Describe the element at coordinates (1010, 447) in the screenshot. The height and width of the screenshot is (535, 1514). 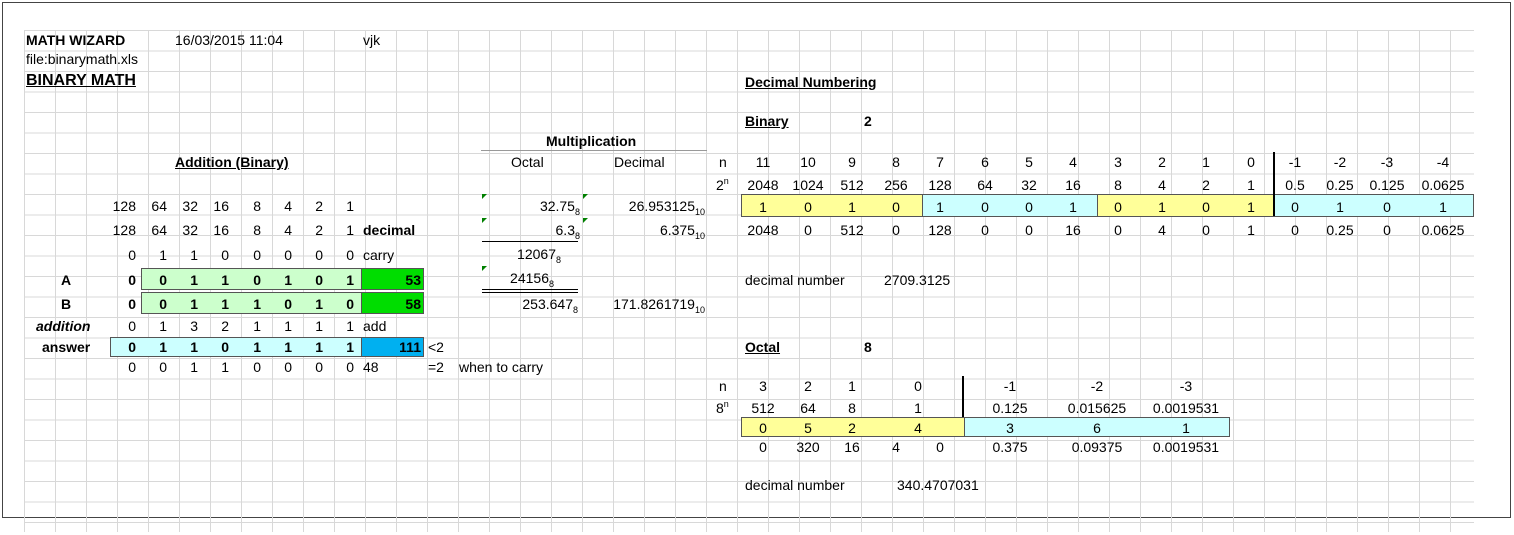
I see `octal-cell: 0.375` at that location.